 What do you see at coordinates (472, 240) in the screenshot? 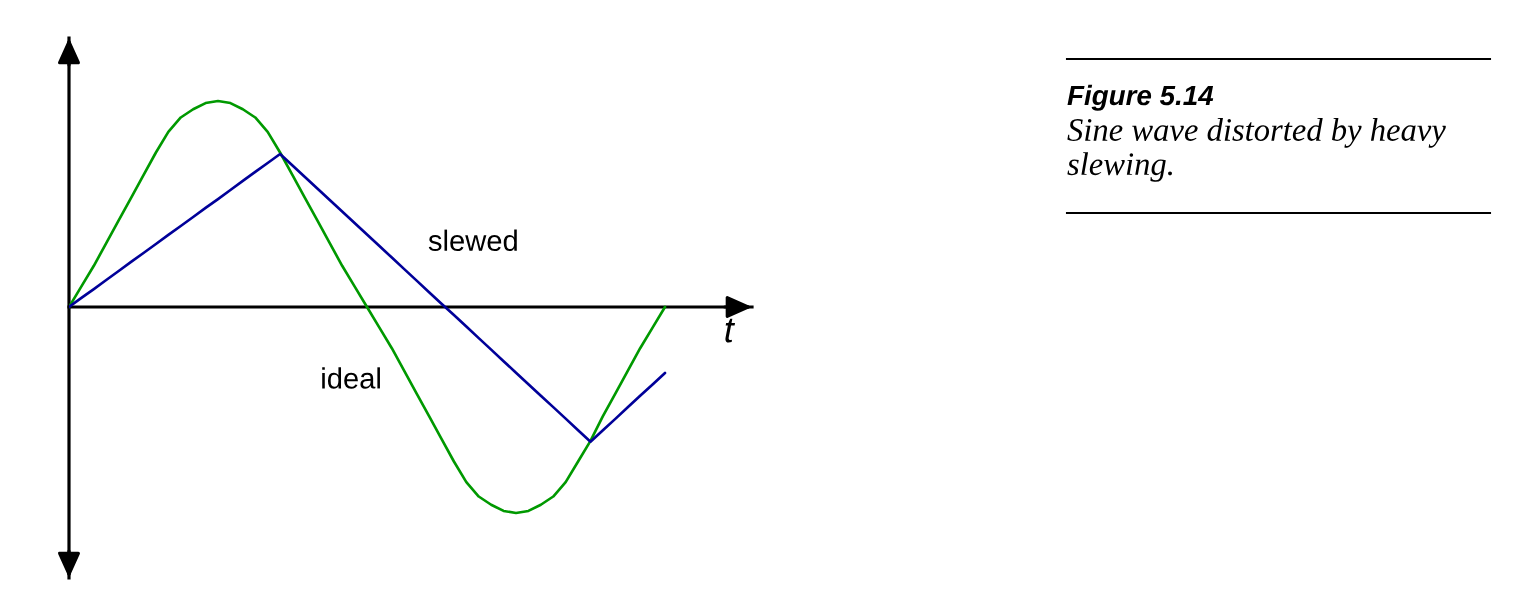
I see `series-label: slewed` at bounding box center [472, 240].